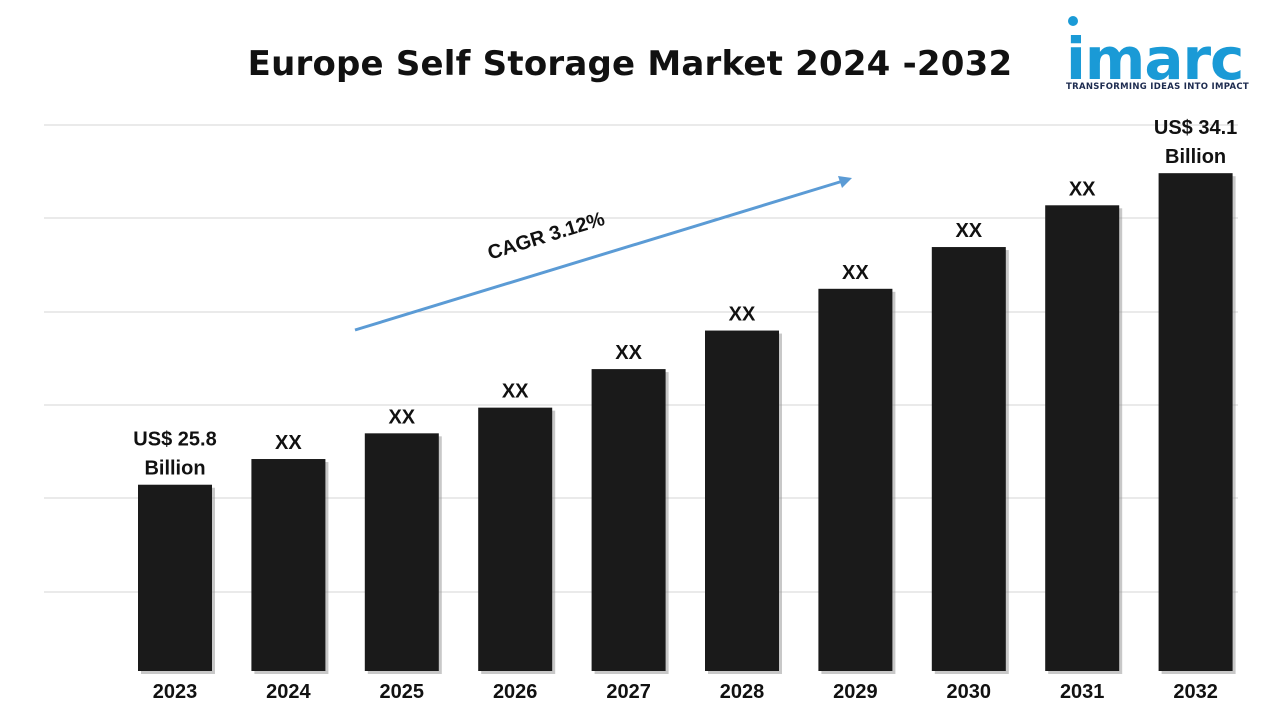  I want to click on data-label-2032: US$ 34.1 Billion, so click(1195, 142).